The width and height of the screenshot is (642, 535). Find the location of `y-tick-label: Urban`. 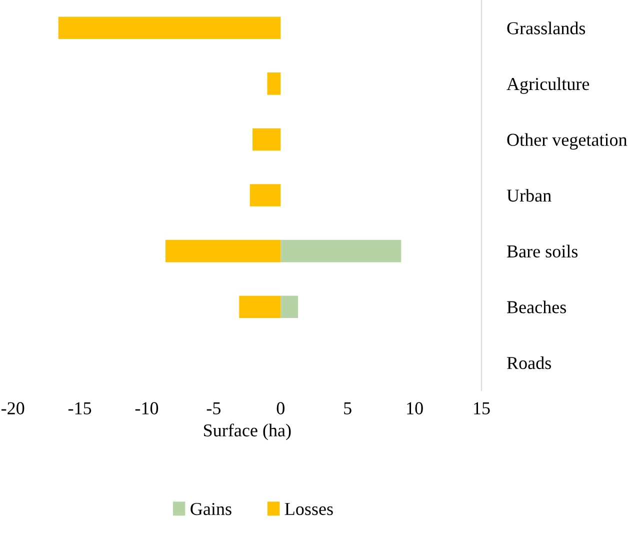

y-tick-label: Urban is located at coordinates (529, 195).